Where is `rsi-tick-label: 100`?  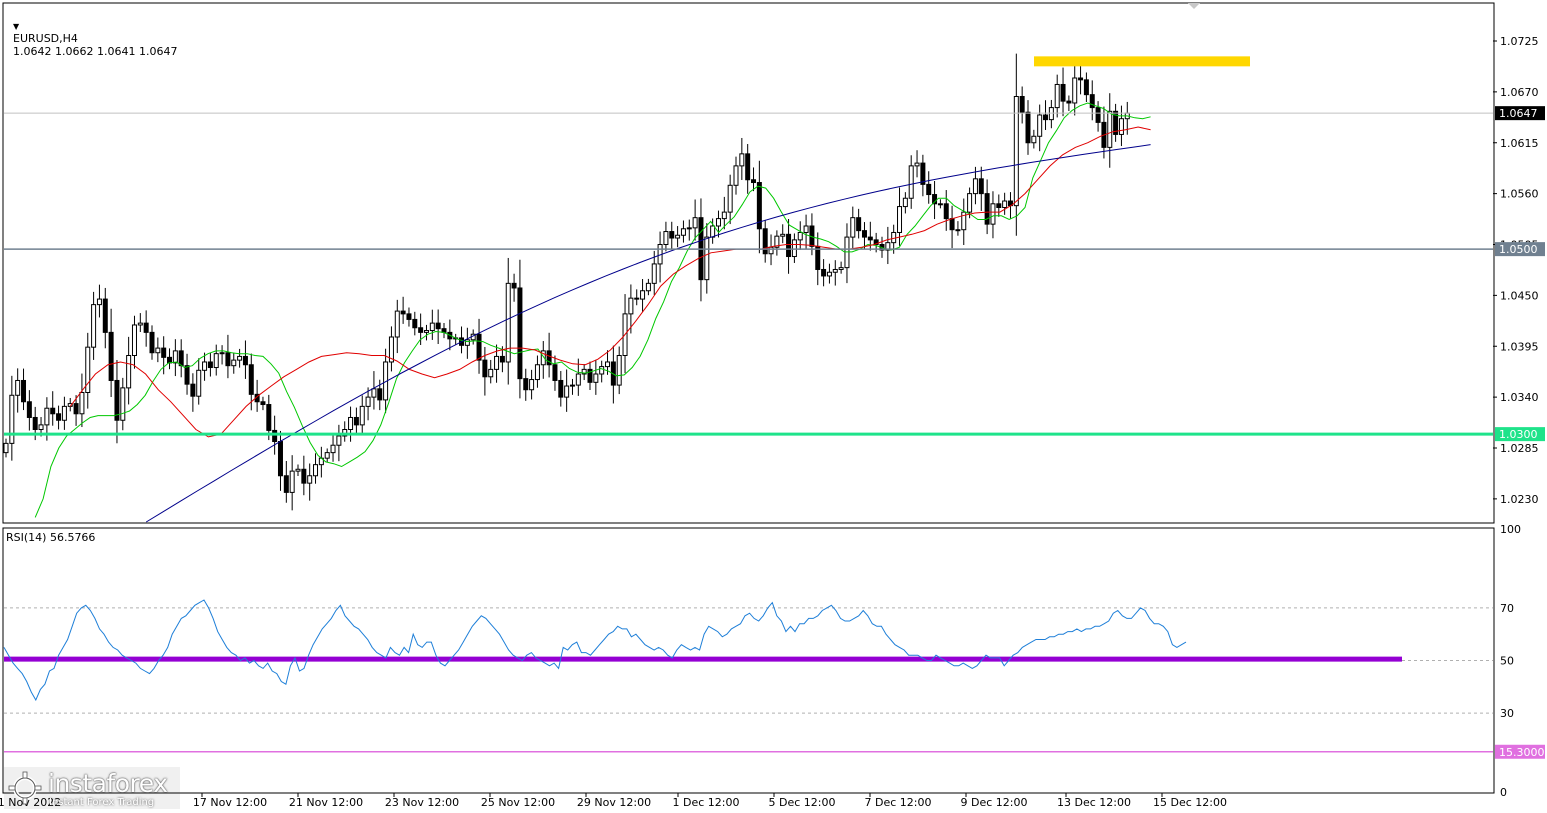
rsi-tick-label: 100 is located at coordinates (1510, 529).